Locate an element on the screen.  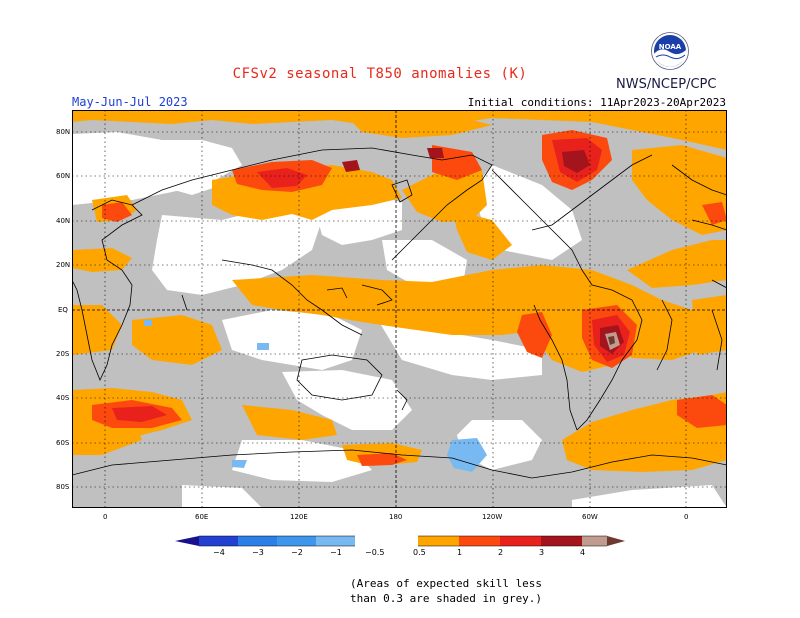
lat-label: 40S is located at coordinates (63, 398).